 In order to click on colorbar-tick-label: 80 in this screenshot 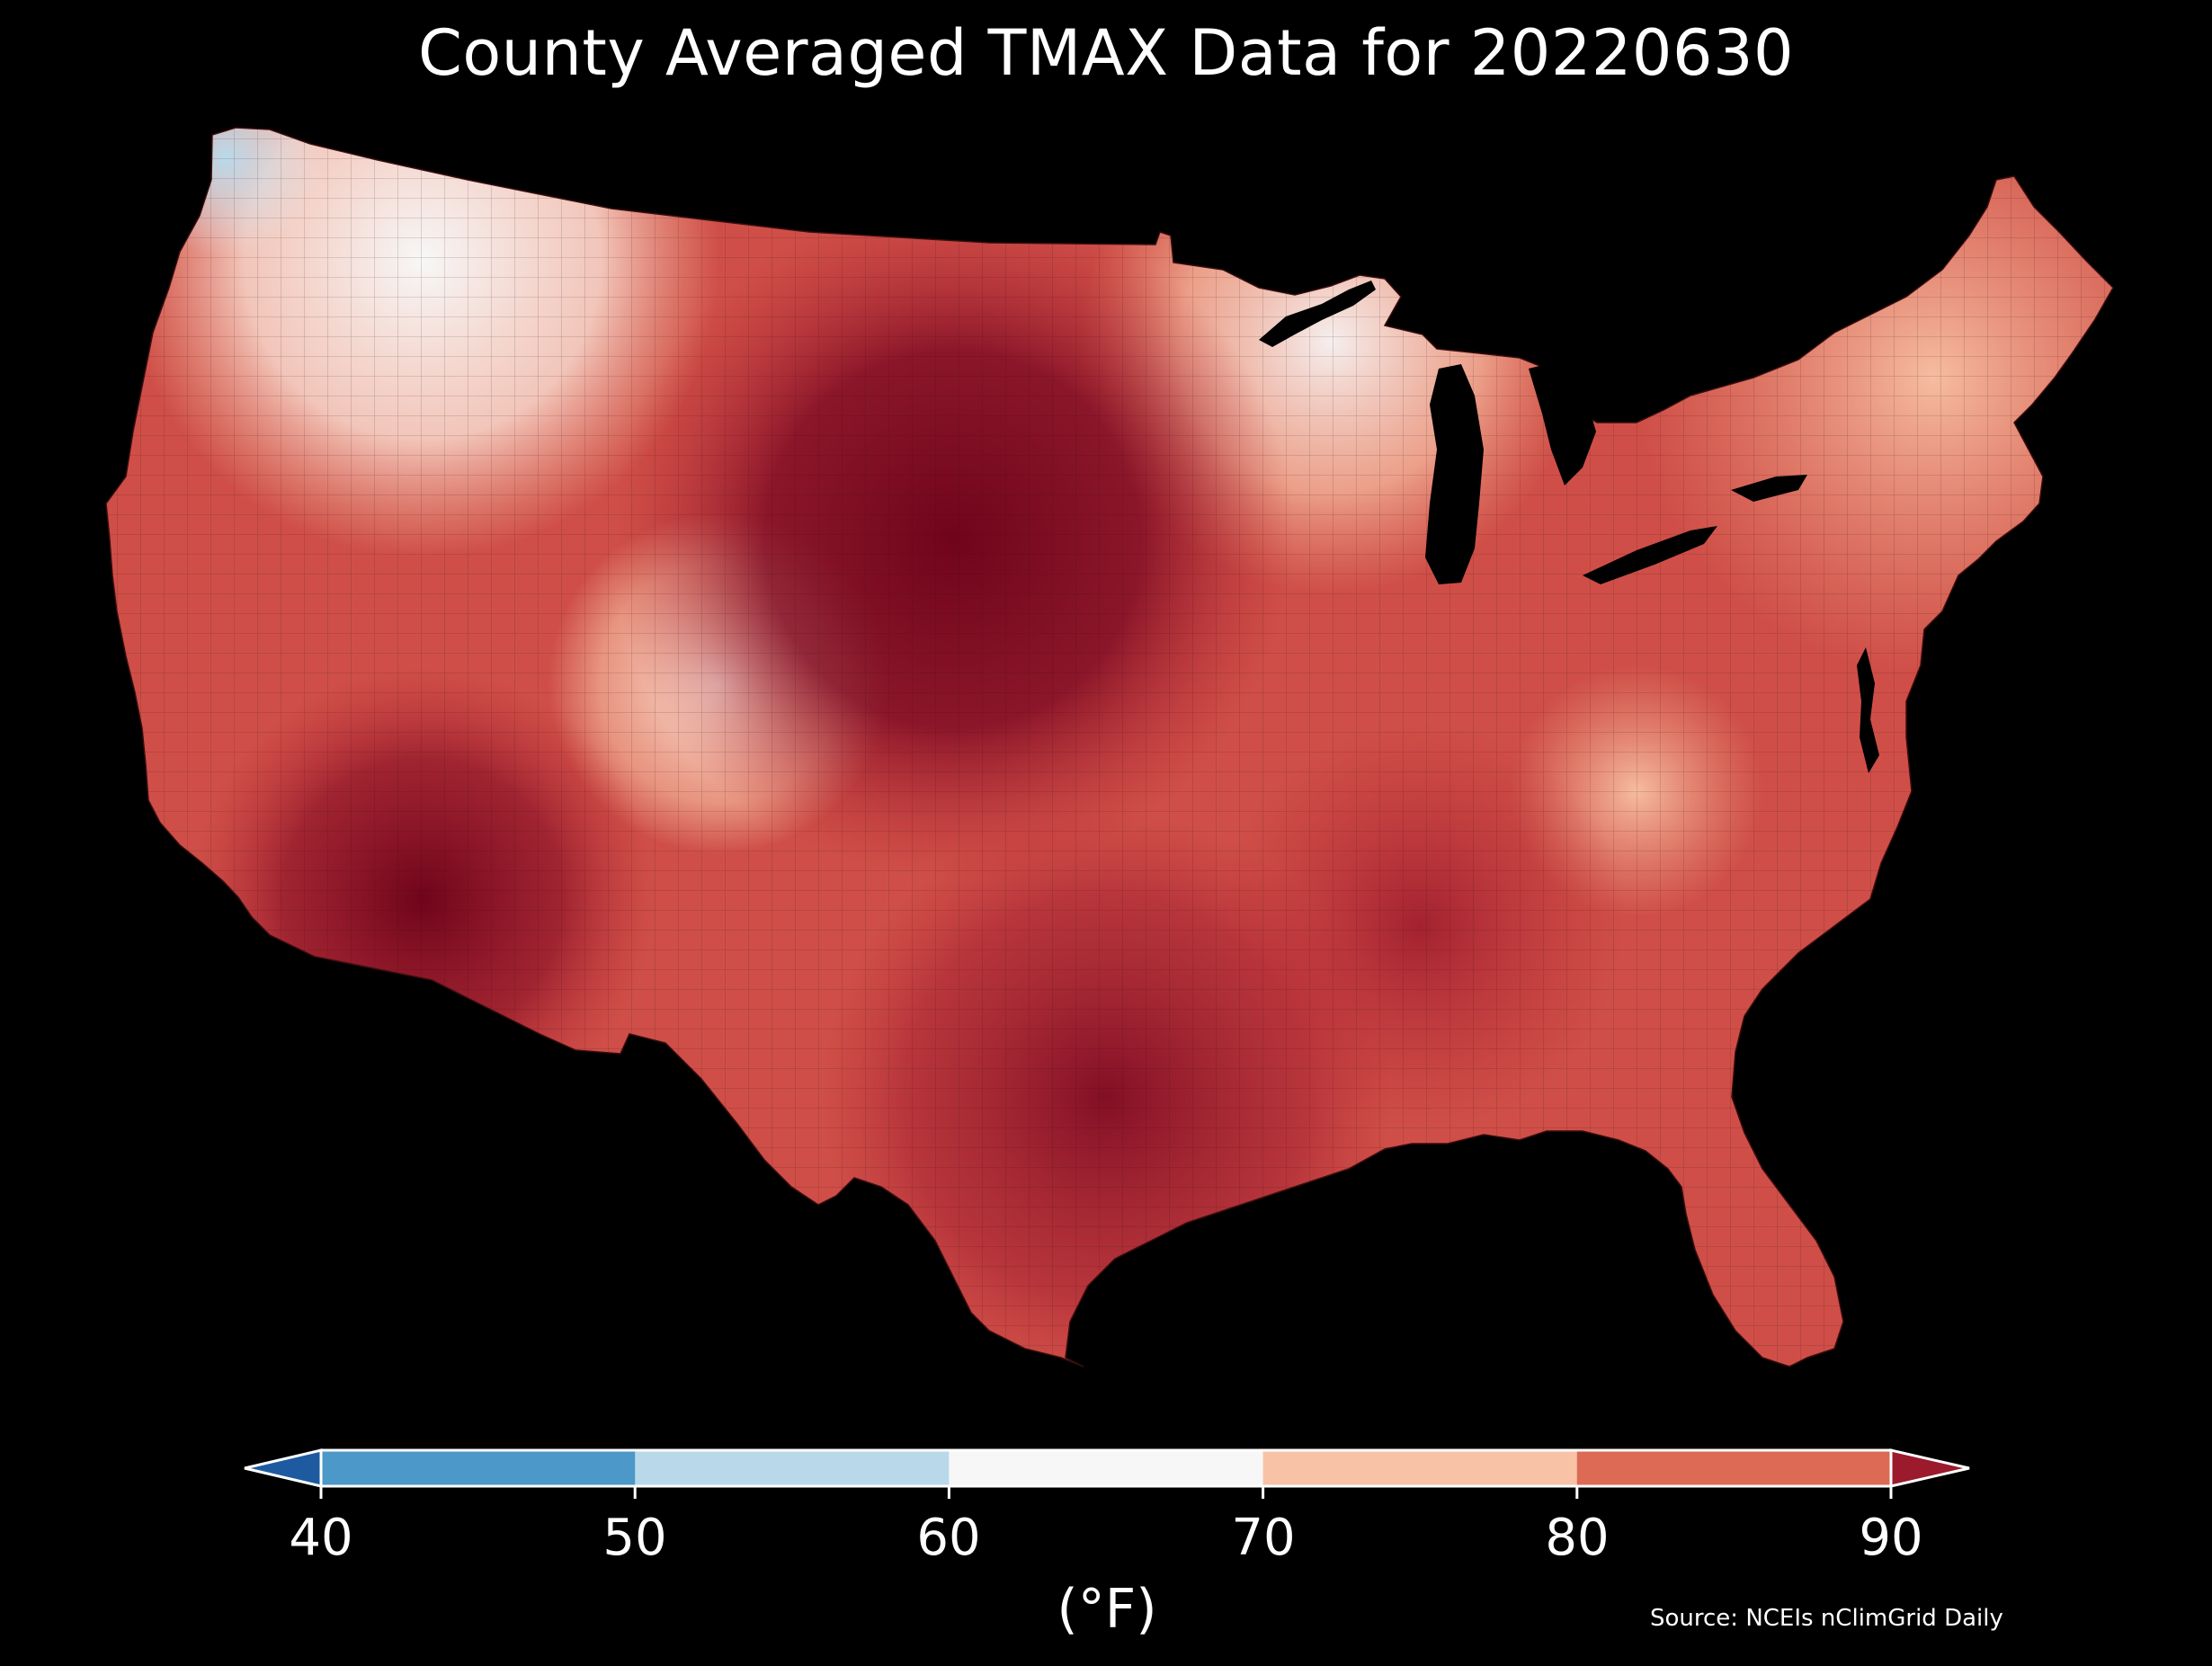, I will do `click(1577, 1538)`.